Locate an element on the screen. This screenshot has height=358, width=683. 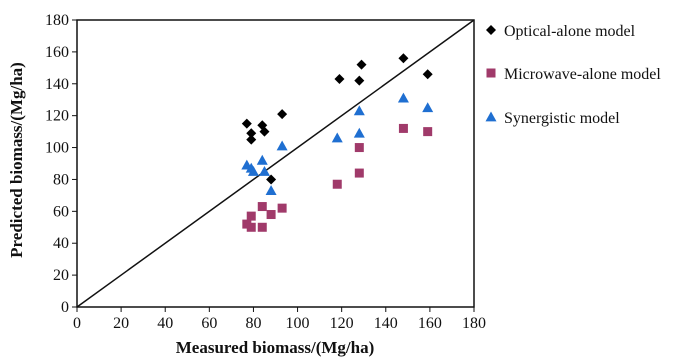
legend-marker-square is located at coordinates (491, 73).